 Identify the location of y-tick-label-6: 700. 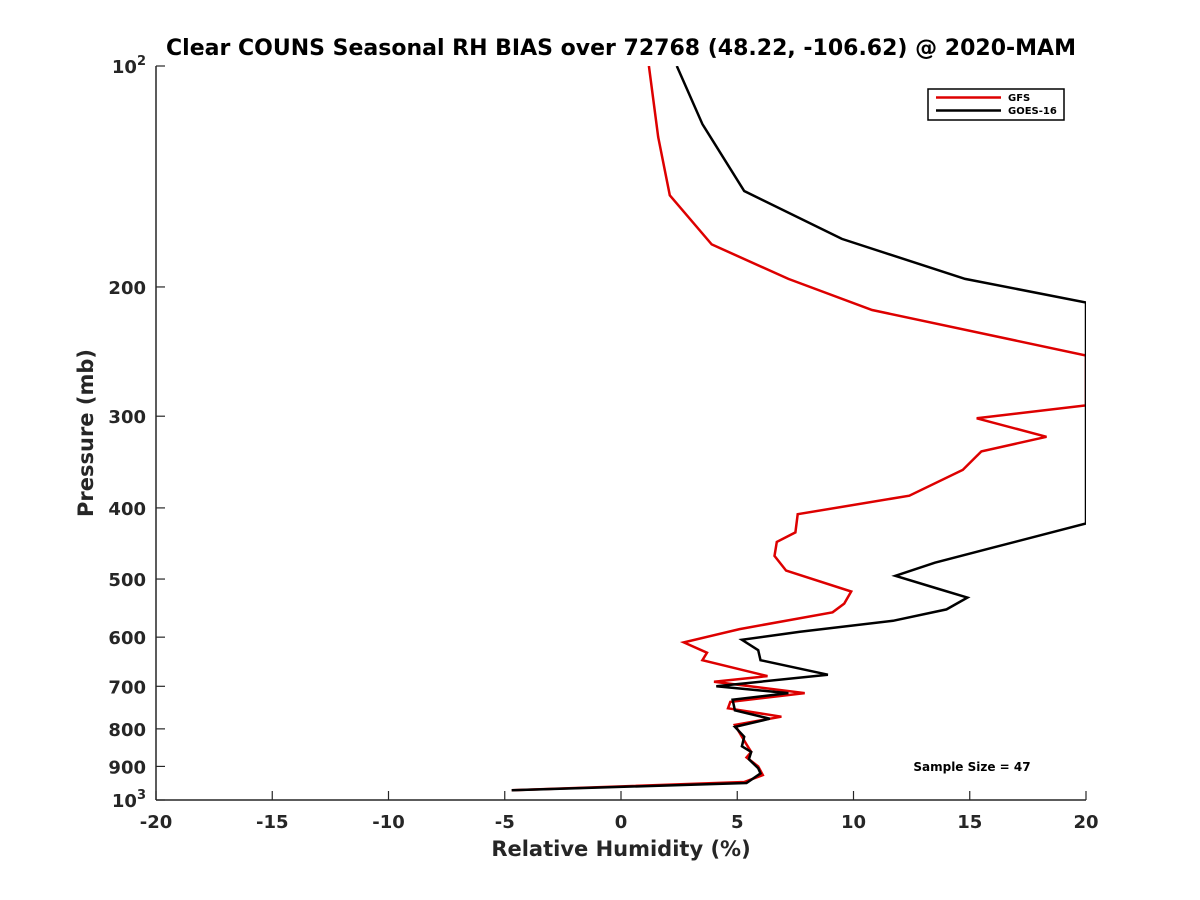
(127, 687).